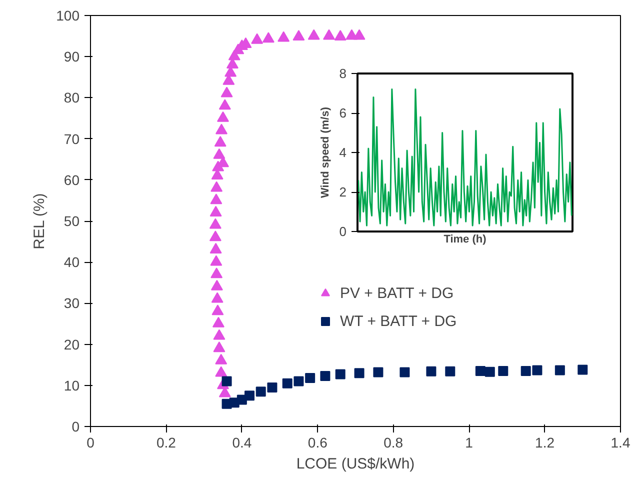 The height and width of the screenshot is (487, 635). Describe the element at coordinates (469, 442) in the screenshot. I see `x-tick-label: 1` at that location.